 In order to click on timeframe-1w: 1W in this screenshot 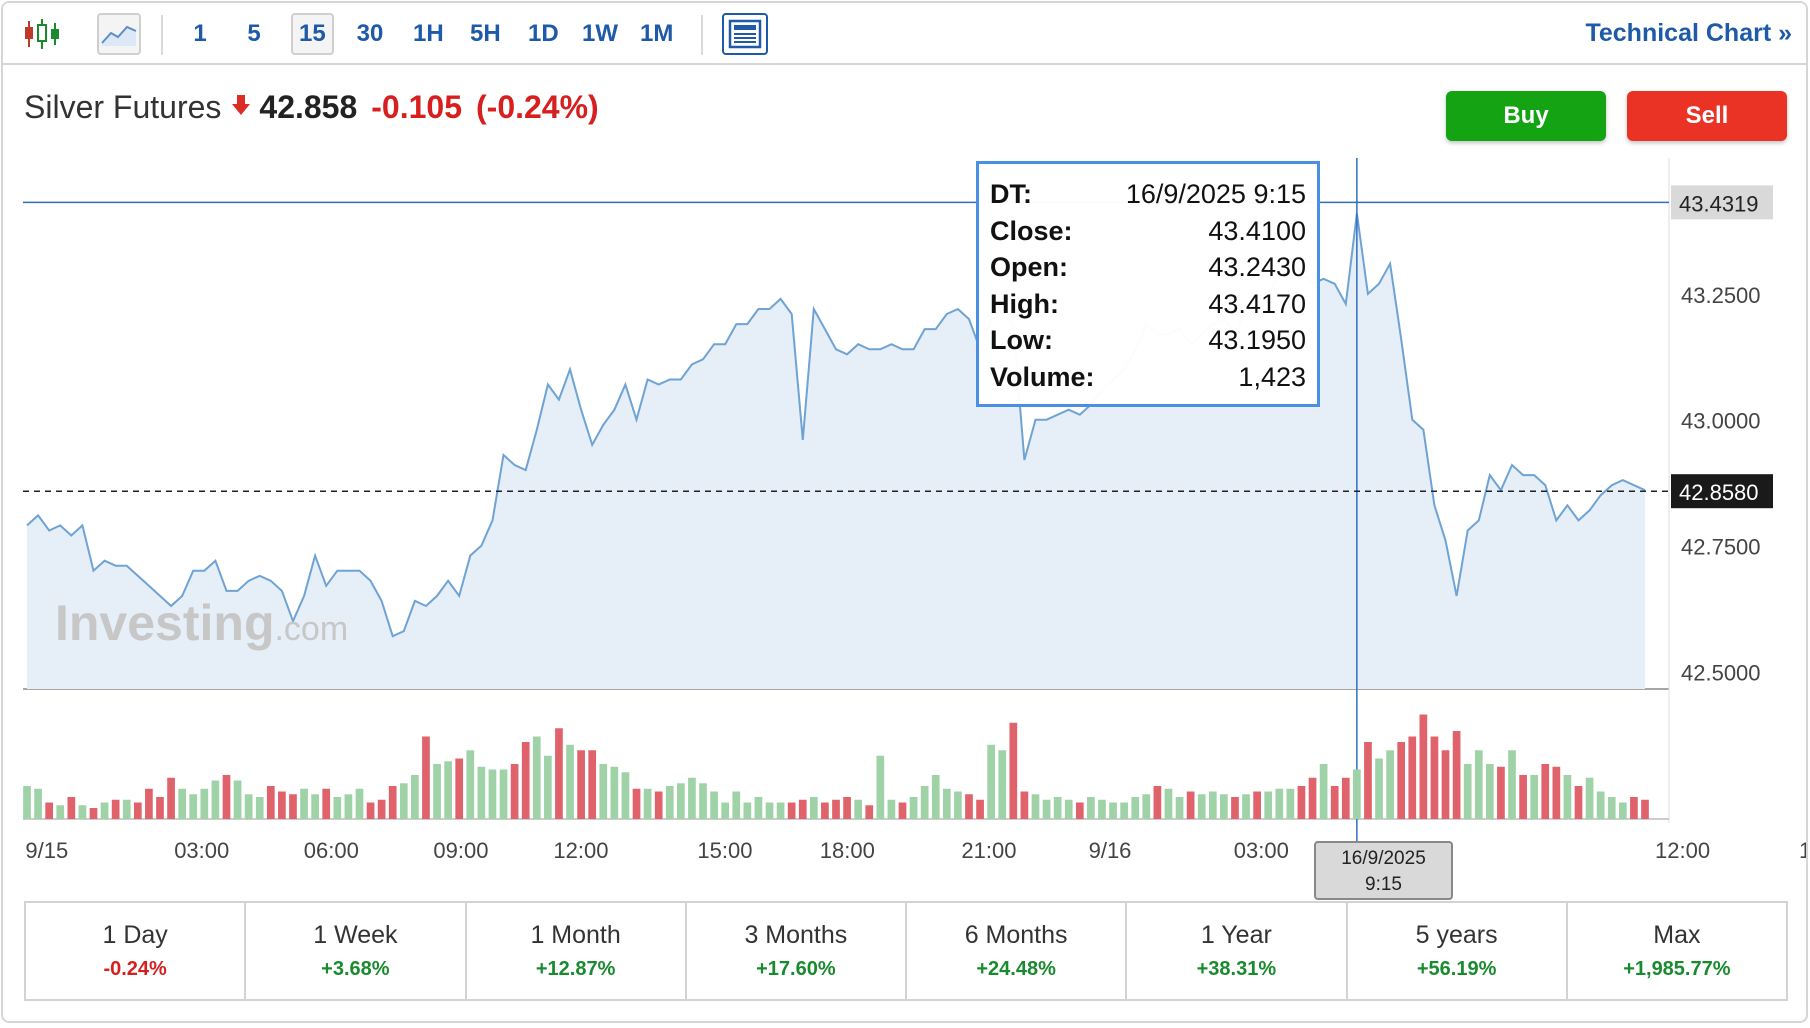, I will do `click(600, 33)`.